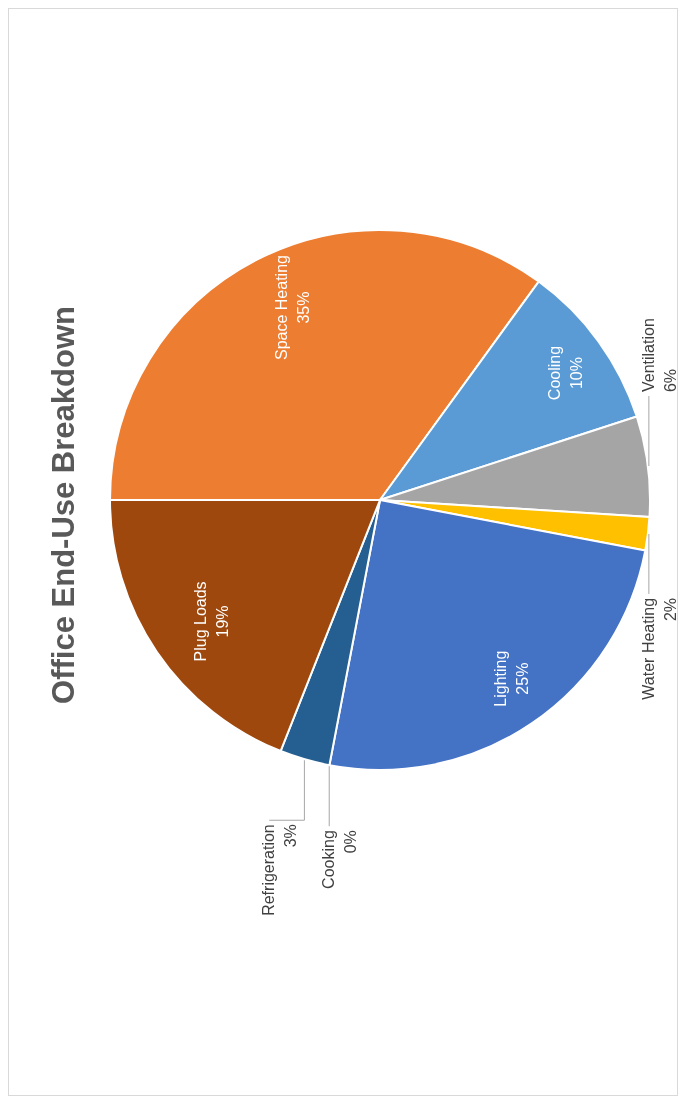  I want to click on data-label: 25%, so click(523, 678).